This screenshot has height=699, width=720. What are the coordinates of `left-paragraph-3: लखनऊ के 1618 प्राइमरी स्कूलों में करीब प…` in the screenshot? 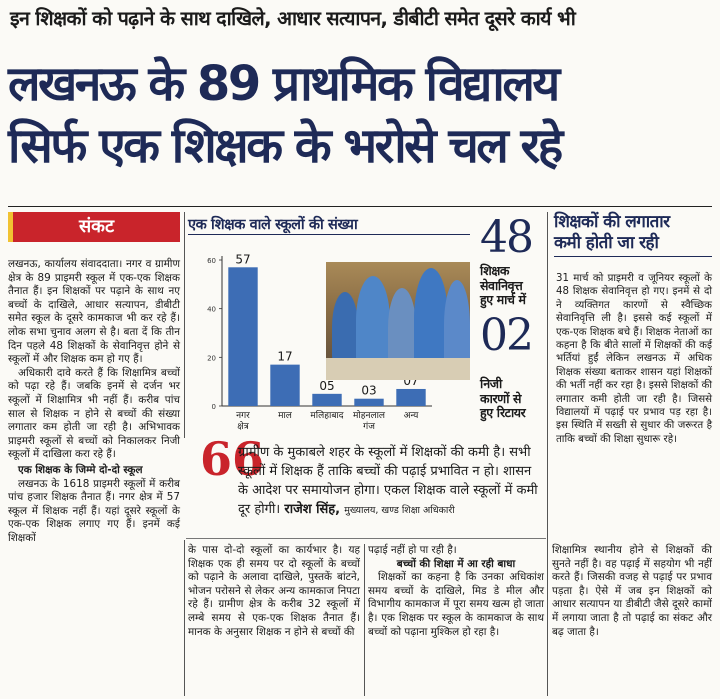 It's located at (94, 510).